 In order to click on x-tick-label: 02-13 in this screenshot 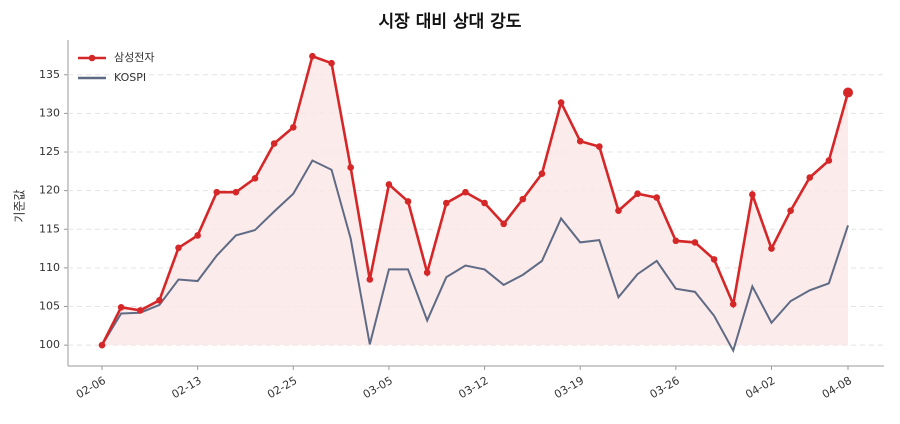, I will do `click(186, 387)`.